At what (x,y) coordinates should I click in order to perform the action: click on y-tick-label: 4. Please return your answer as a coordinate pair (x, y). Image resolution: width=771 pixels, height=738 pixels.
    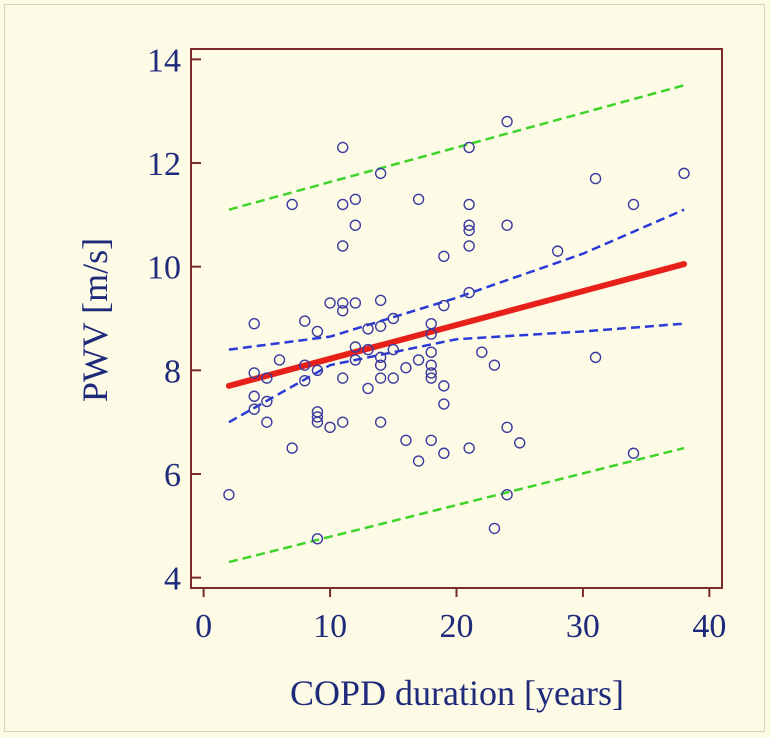
    Looking at the image, I should click on (172, 579).